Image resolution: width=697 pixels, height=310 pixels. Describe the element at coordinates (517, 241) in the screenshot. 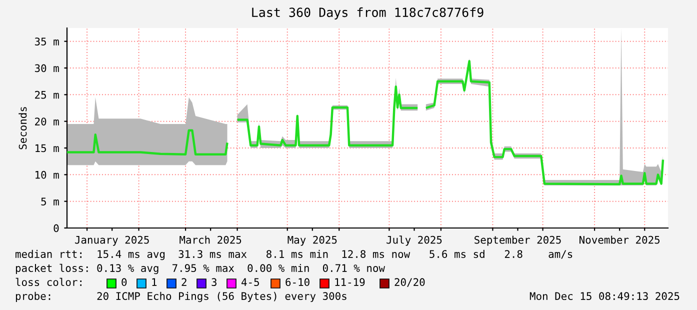

I see `x-tick-label: September 2025` at that location.